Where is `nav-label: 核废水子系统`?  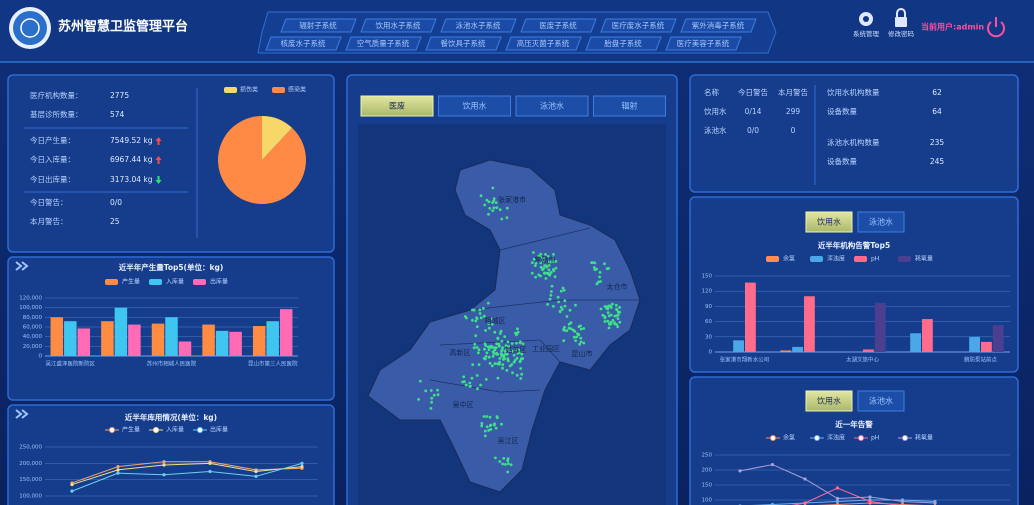
nav-label: 核废水子系统 is located at coordinates (303, 43).